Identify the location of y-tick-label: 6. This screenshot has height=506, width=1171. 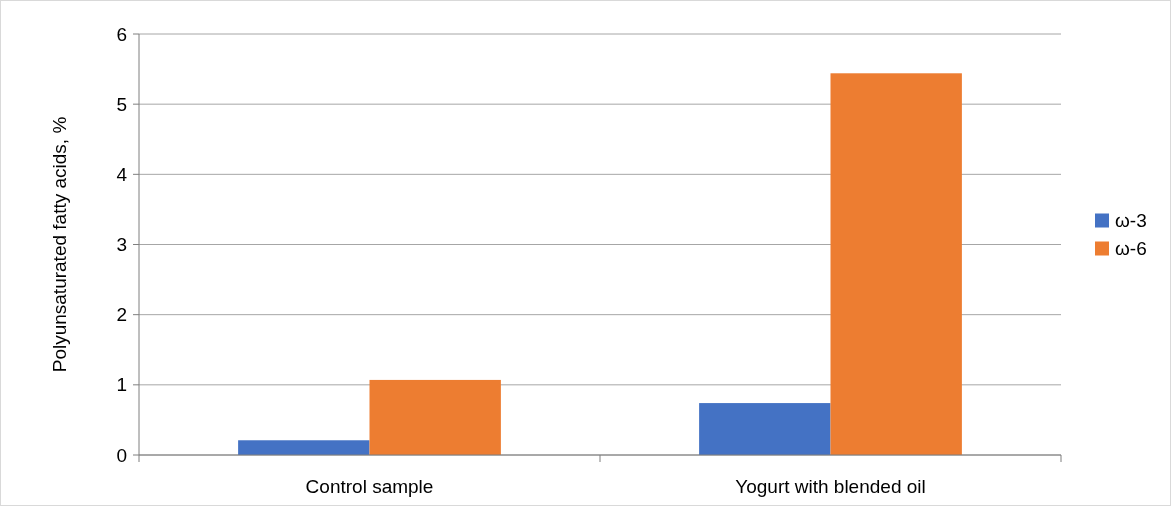
(121, 34).